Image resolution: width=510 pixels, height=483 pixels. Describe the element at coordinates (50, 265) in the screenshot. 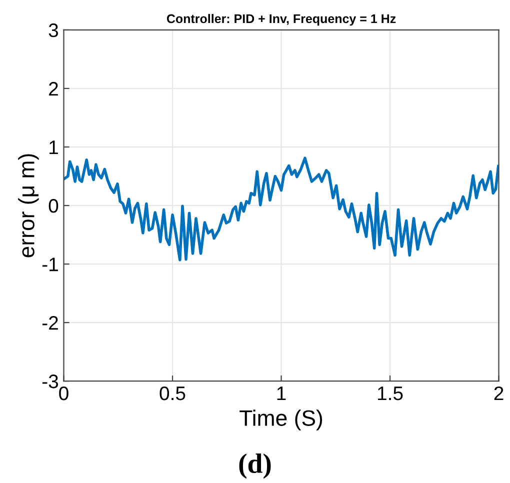

I see `y-tick-label: -1` at that location.